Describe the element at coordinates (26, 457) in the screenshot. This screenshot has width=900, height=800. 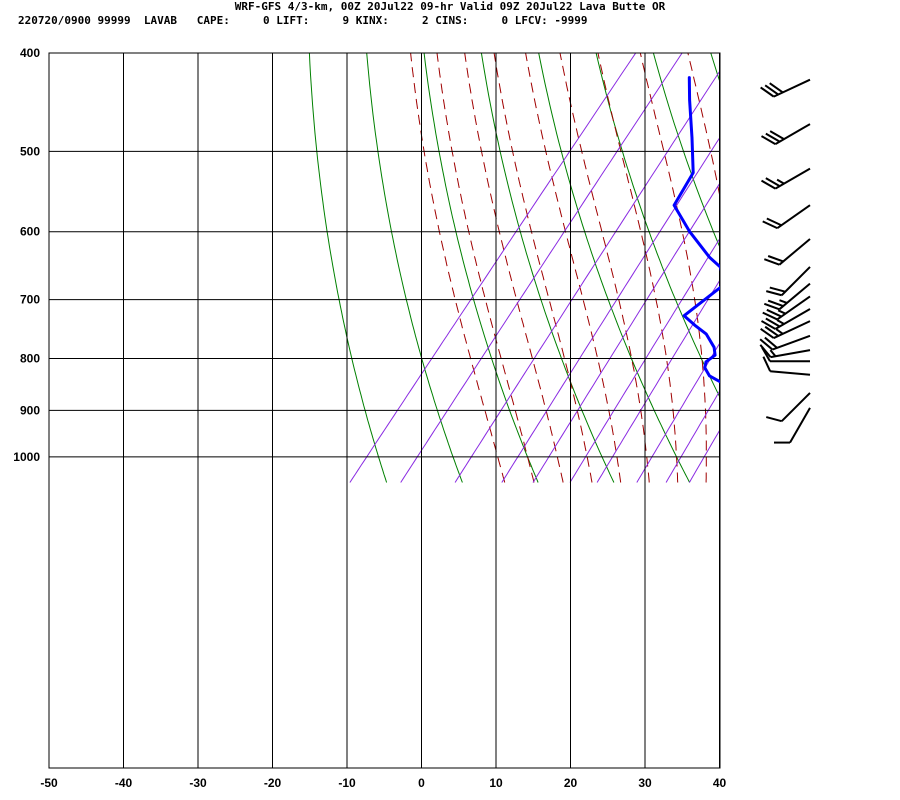
I see `pressure-tick-label: 1000` at that location.